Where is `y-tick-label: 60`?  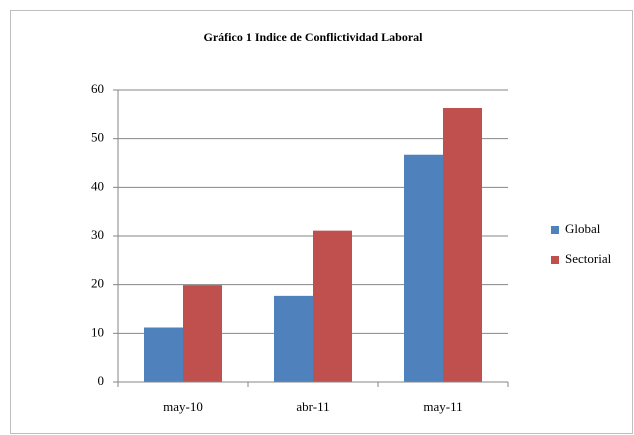 y-tick-label: 60 is located at coordinates (97, 88).